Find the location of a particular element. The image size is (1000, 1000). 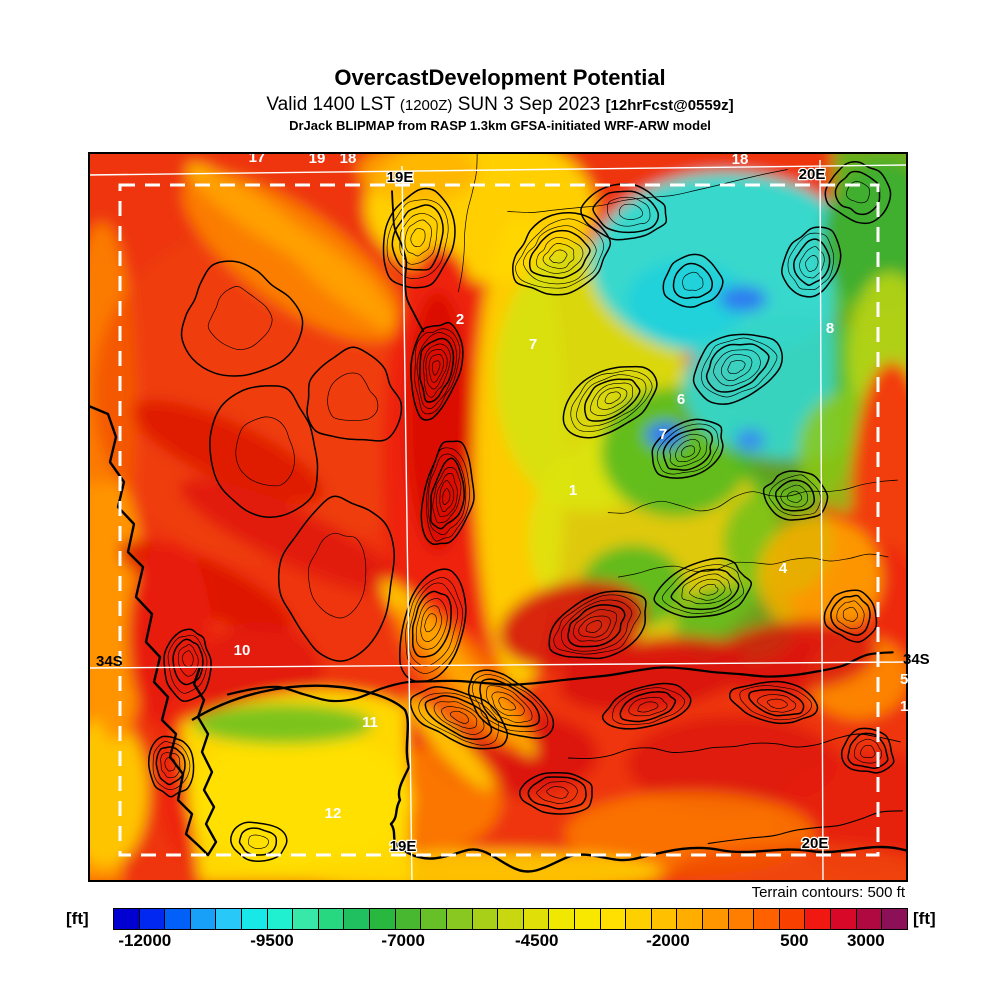

spot-value: 6 is located at coordinates (681, 399).